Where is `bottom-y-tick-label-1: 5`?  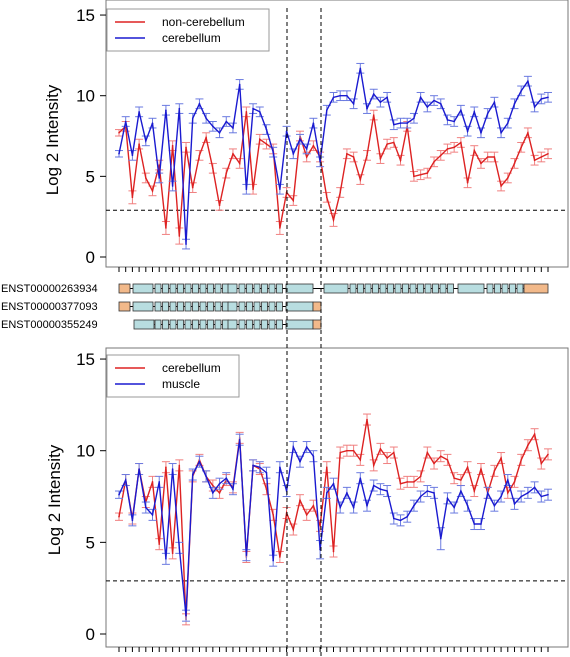
bottom-y-tick-label-1: 5 is located at coordinates (90, 542).